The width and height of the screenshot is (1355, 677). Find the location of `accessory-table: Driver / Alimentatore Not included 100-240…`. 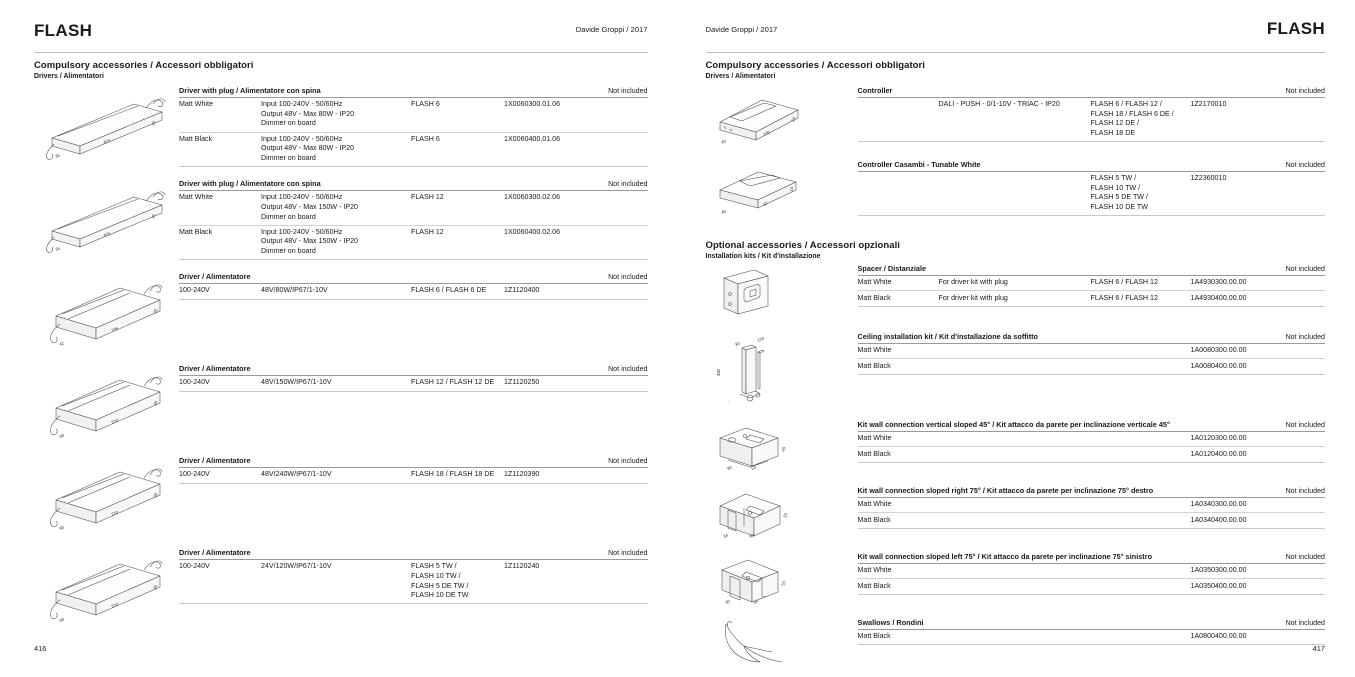

accessory-table: Driver / Alimentatore Not included 100-240… is located at coordinates (413, 286).